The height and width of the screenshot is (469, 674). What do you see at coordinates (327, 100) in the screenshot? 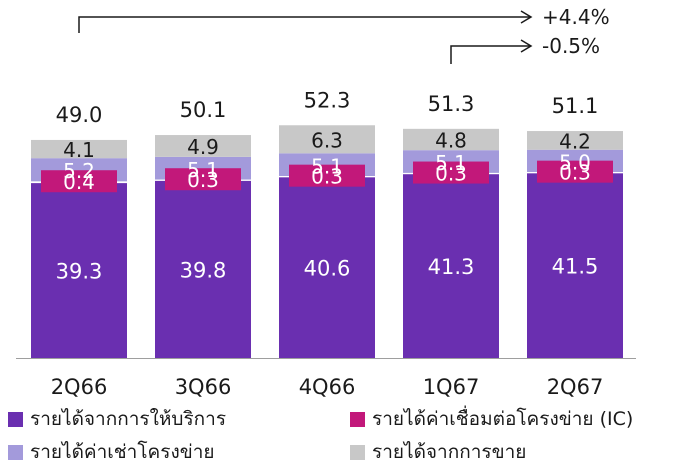
I see `total-label: 52.3` at bounding box center [327, 100].